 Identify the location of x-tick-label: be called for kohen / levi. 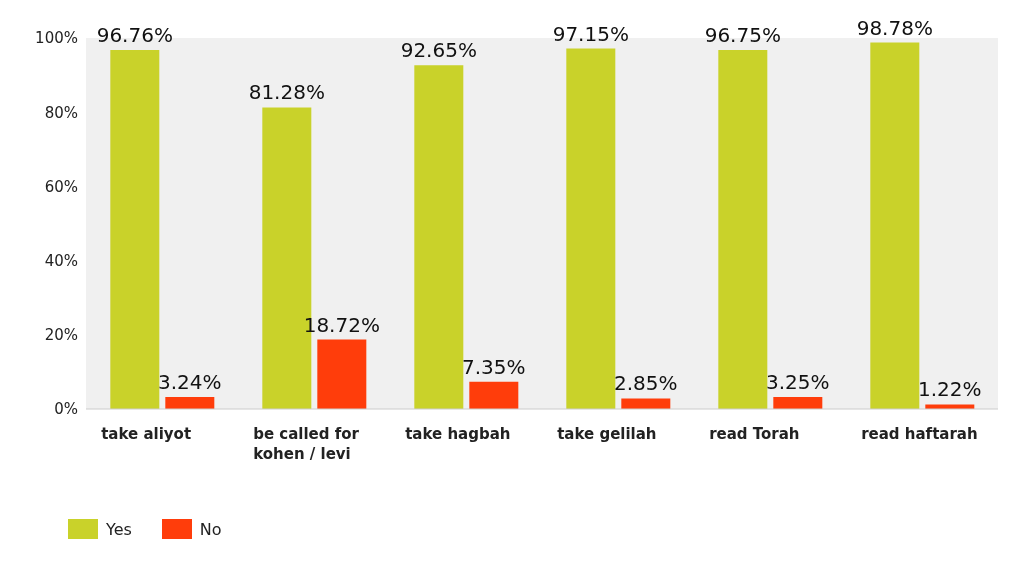
(306, 444).